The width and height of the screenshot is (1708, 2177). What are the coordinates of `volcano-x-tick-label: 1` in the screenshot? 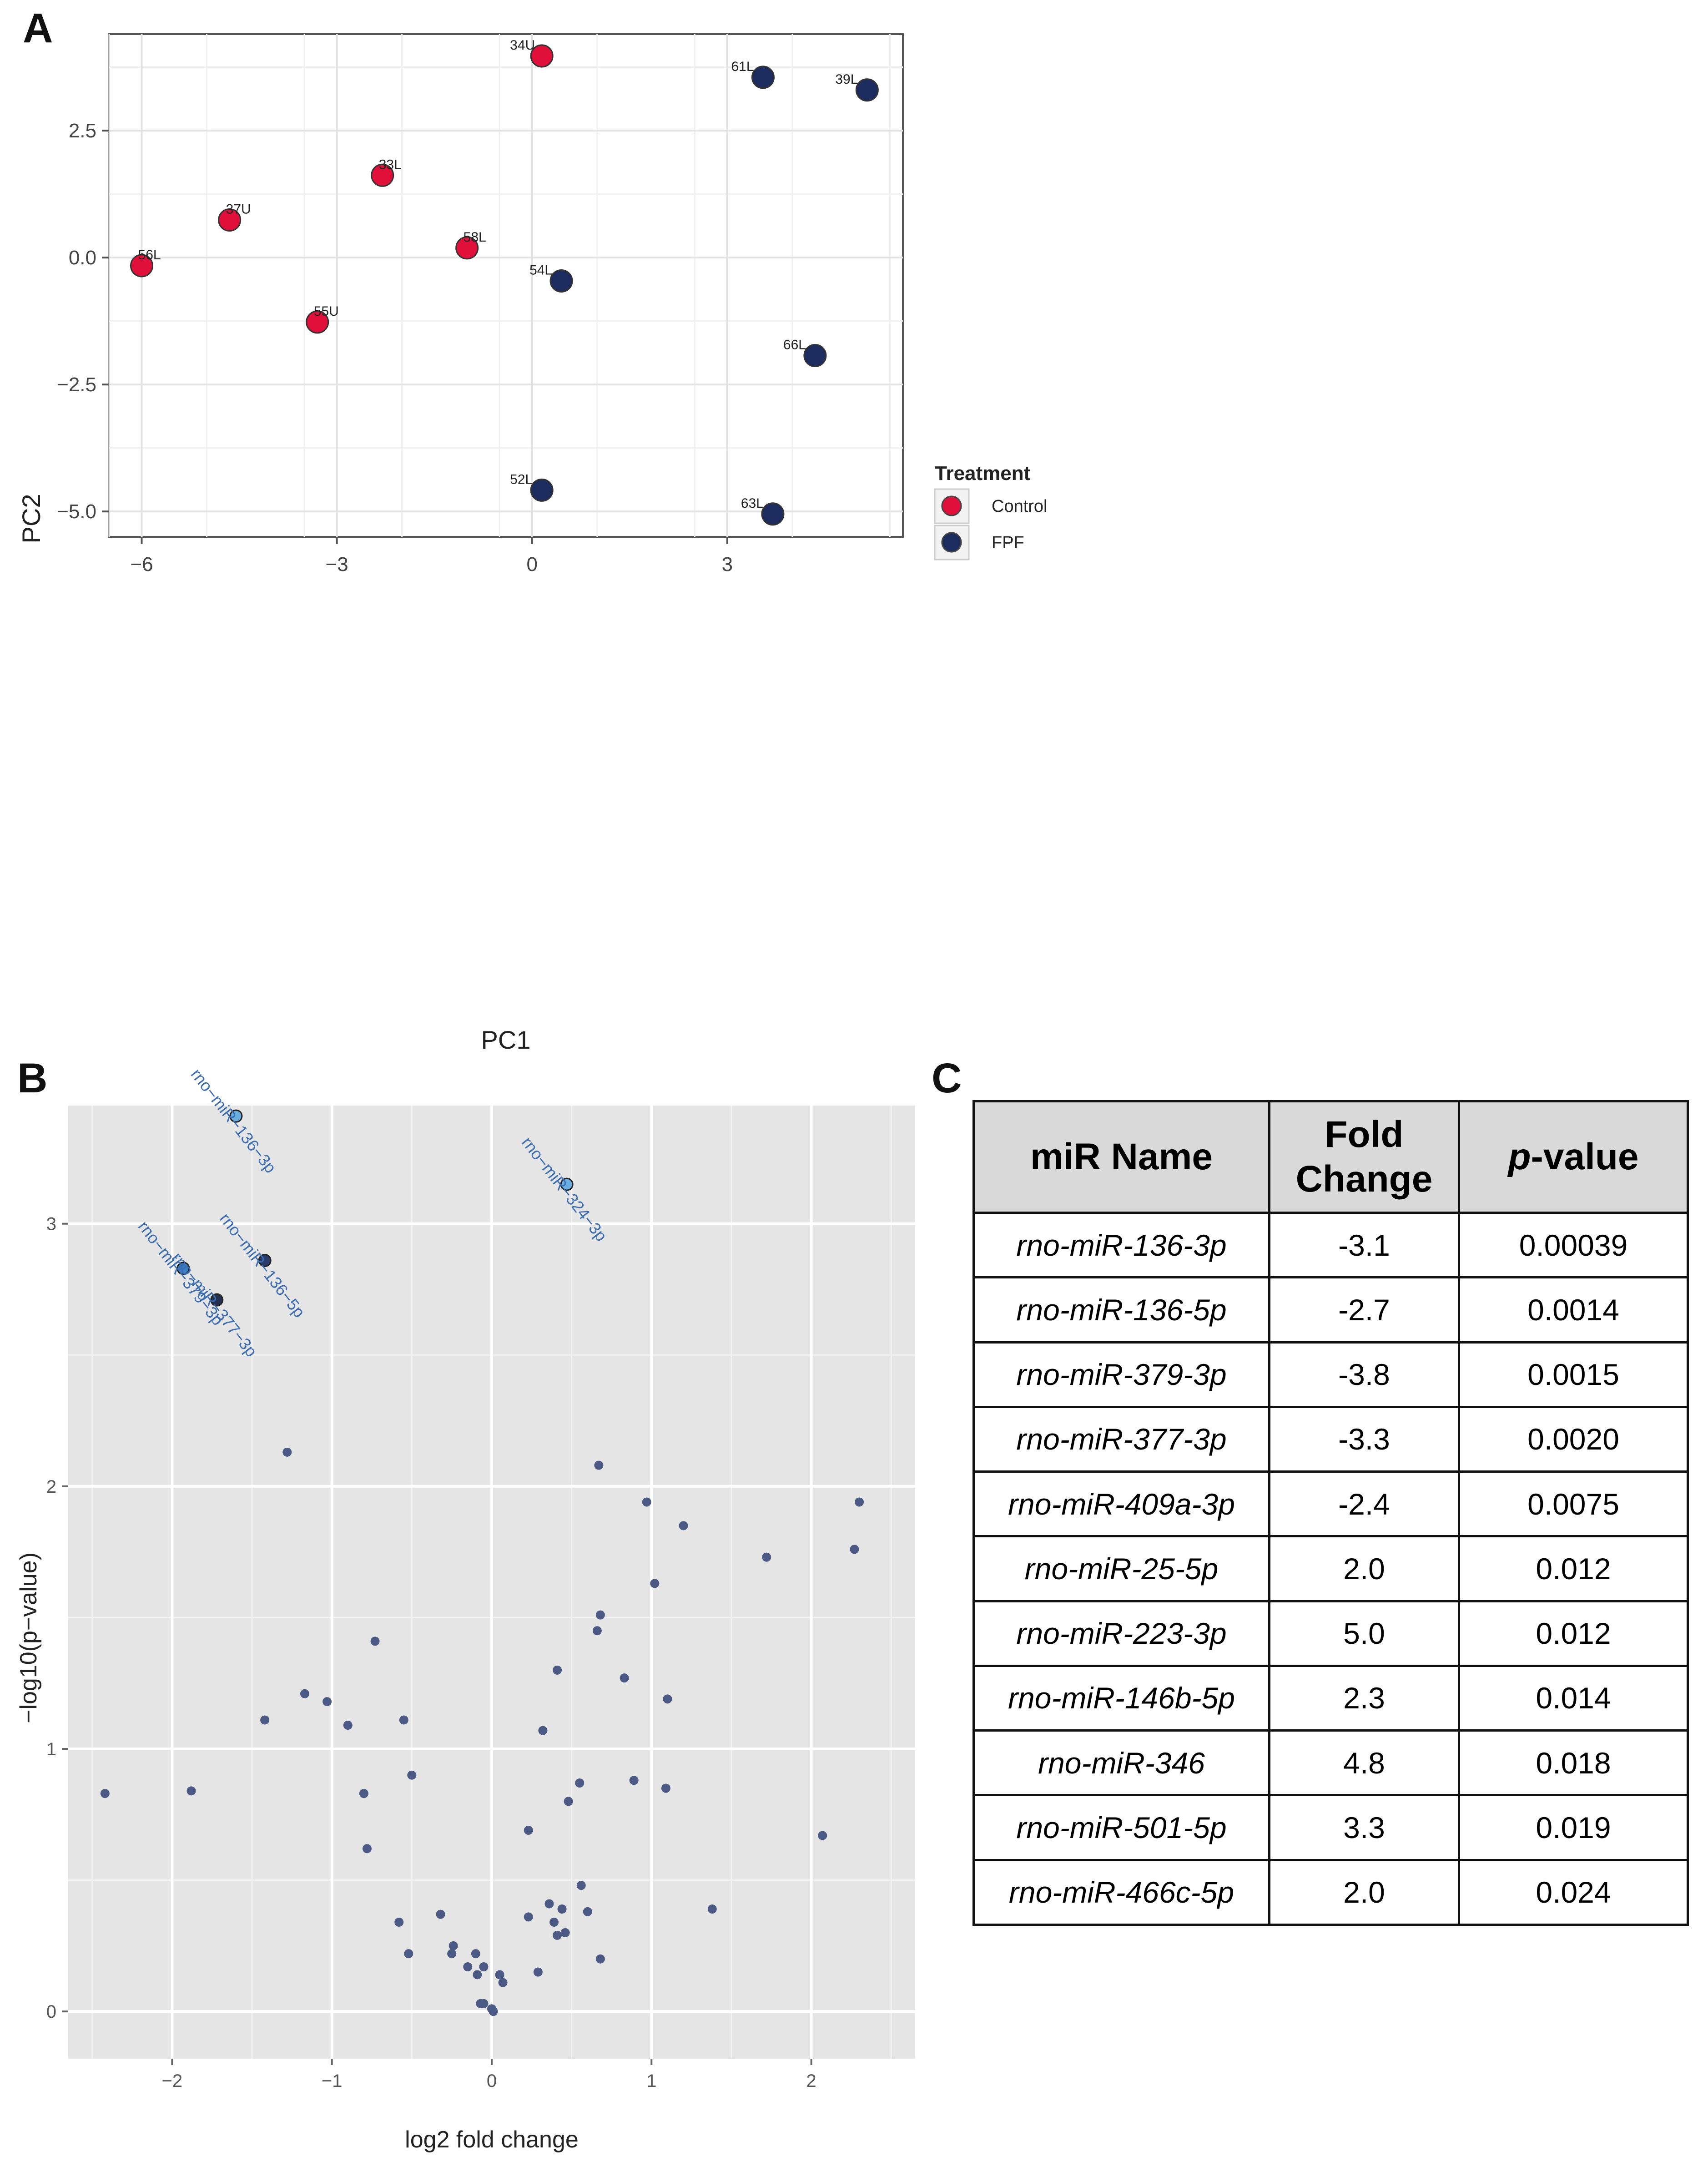 It's located at (651, 2081).